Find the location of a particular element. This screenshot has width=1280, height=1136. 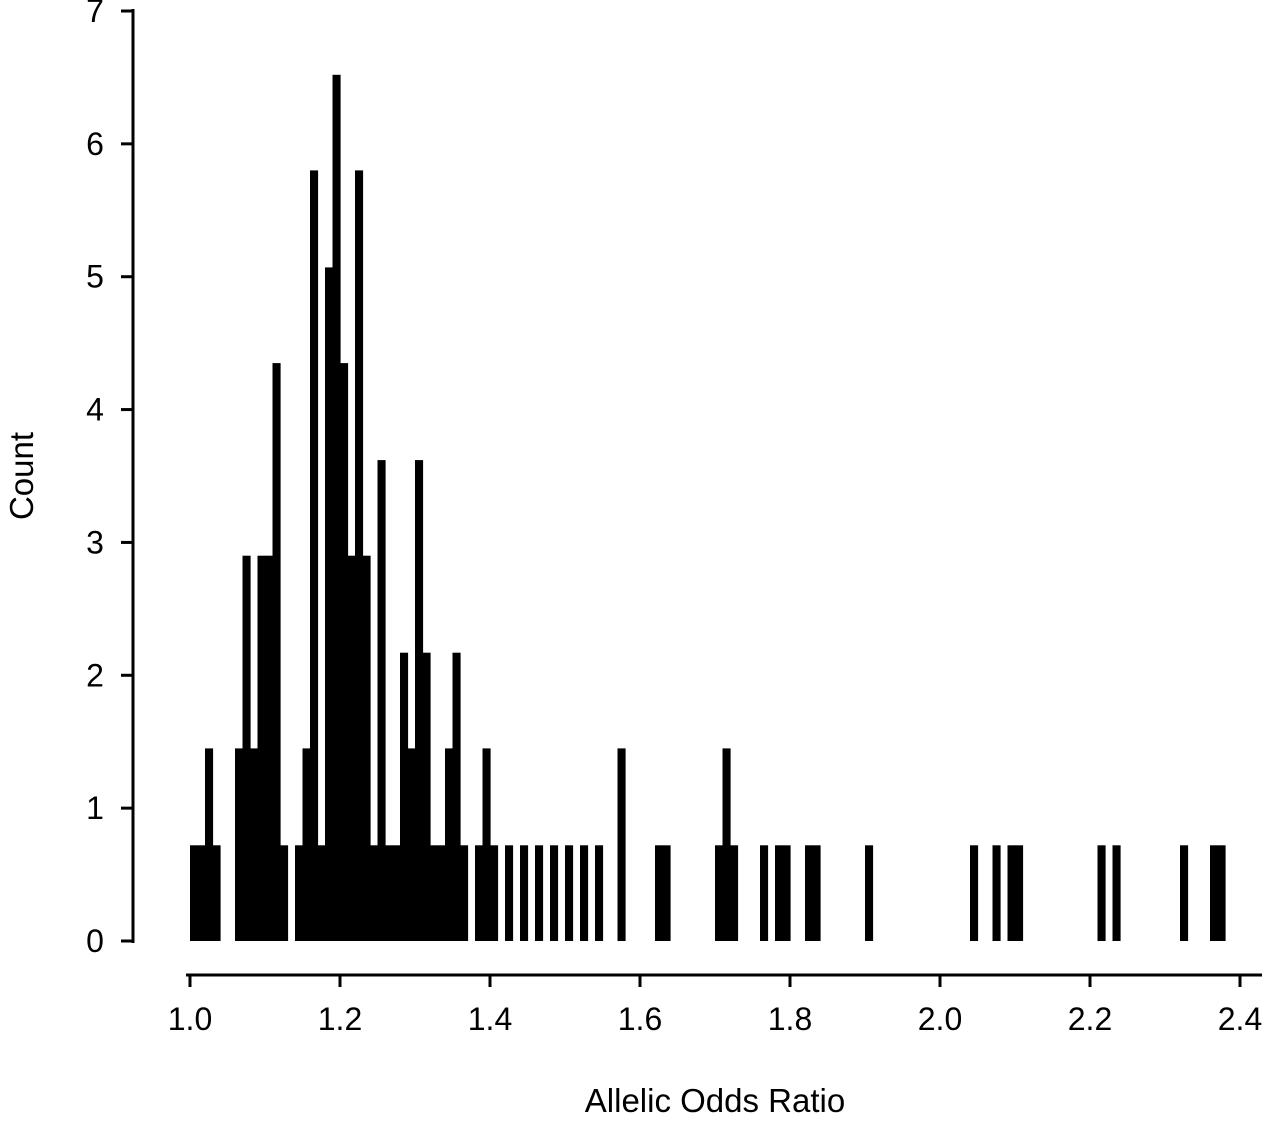

x-axis: 1.0 1.2 1.4 1.6 1.8 2.0 2.2 2.4 is located at coordinates (715, 1005).